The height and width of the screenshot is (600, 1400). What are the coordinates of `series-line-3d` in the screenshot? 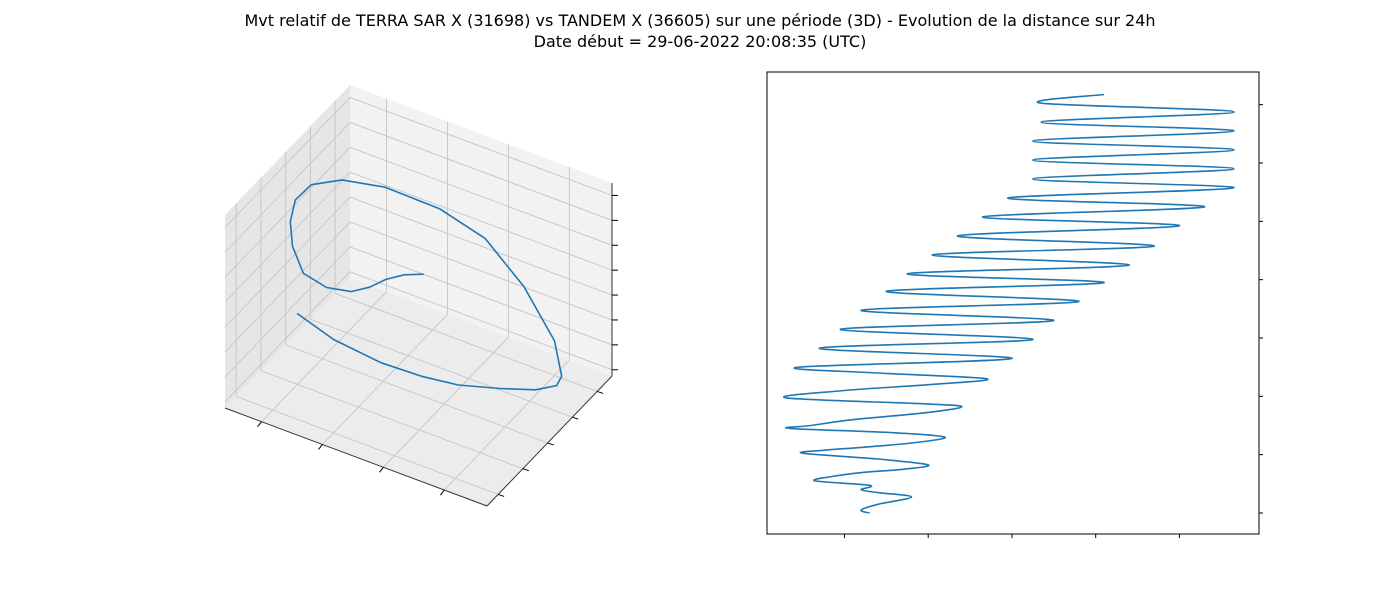 It's located at (426, 285).